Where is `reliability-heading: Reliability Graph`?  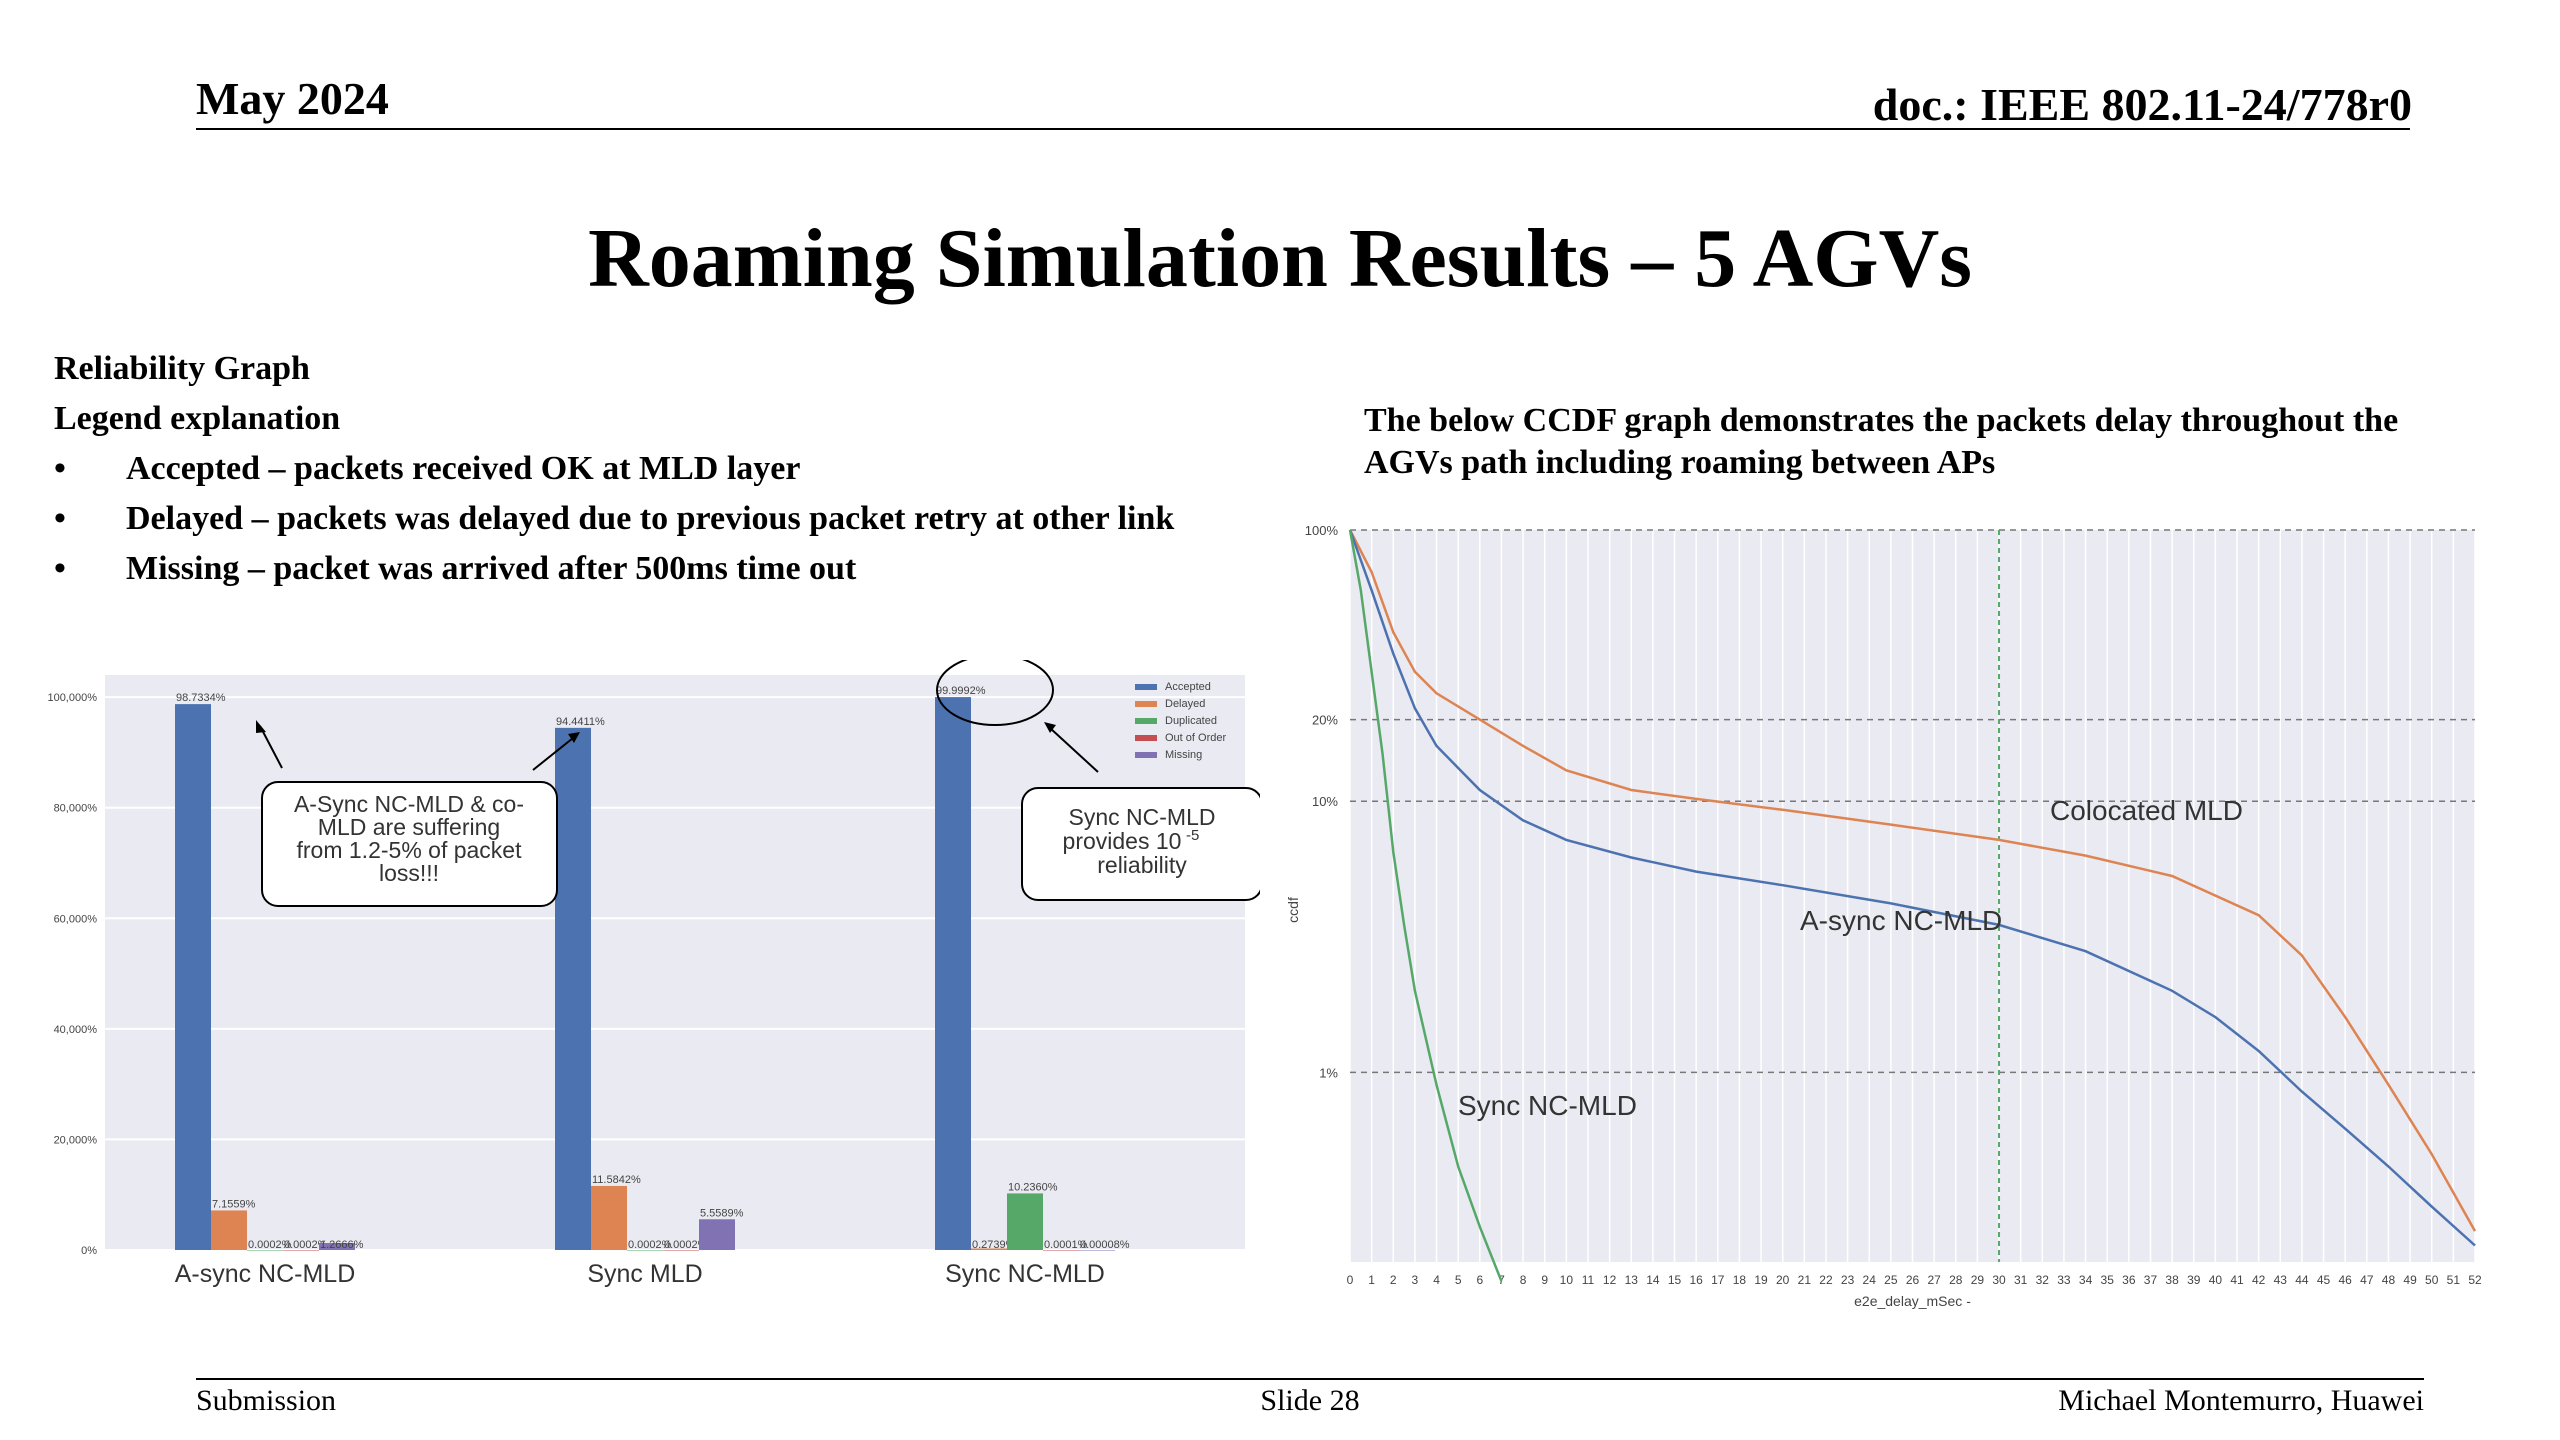
reliability-heading: Reliability Graph is located at coordinates (182, 368).